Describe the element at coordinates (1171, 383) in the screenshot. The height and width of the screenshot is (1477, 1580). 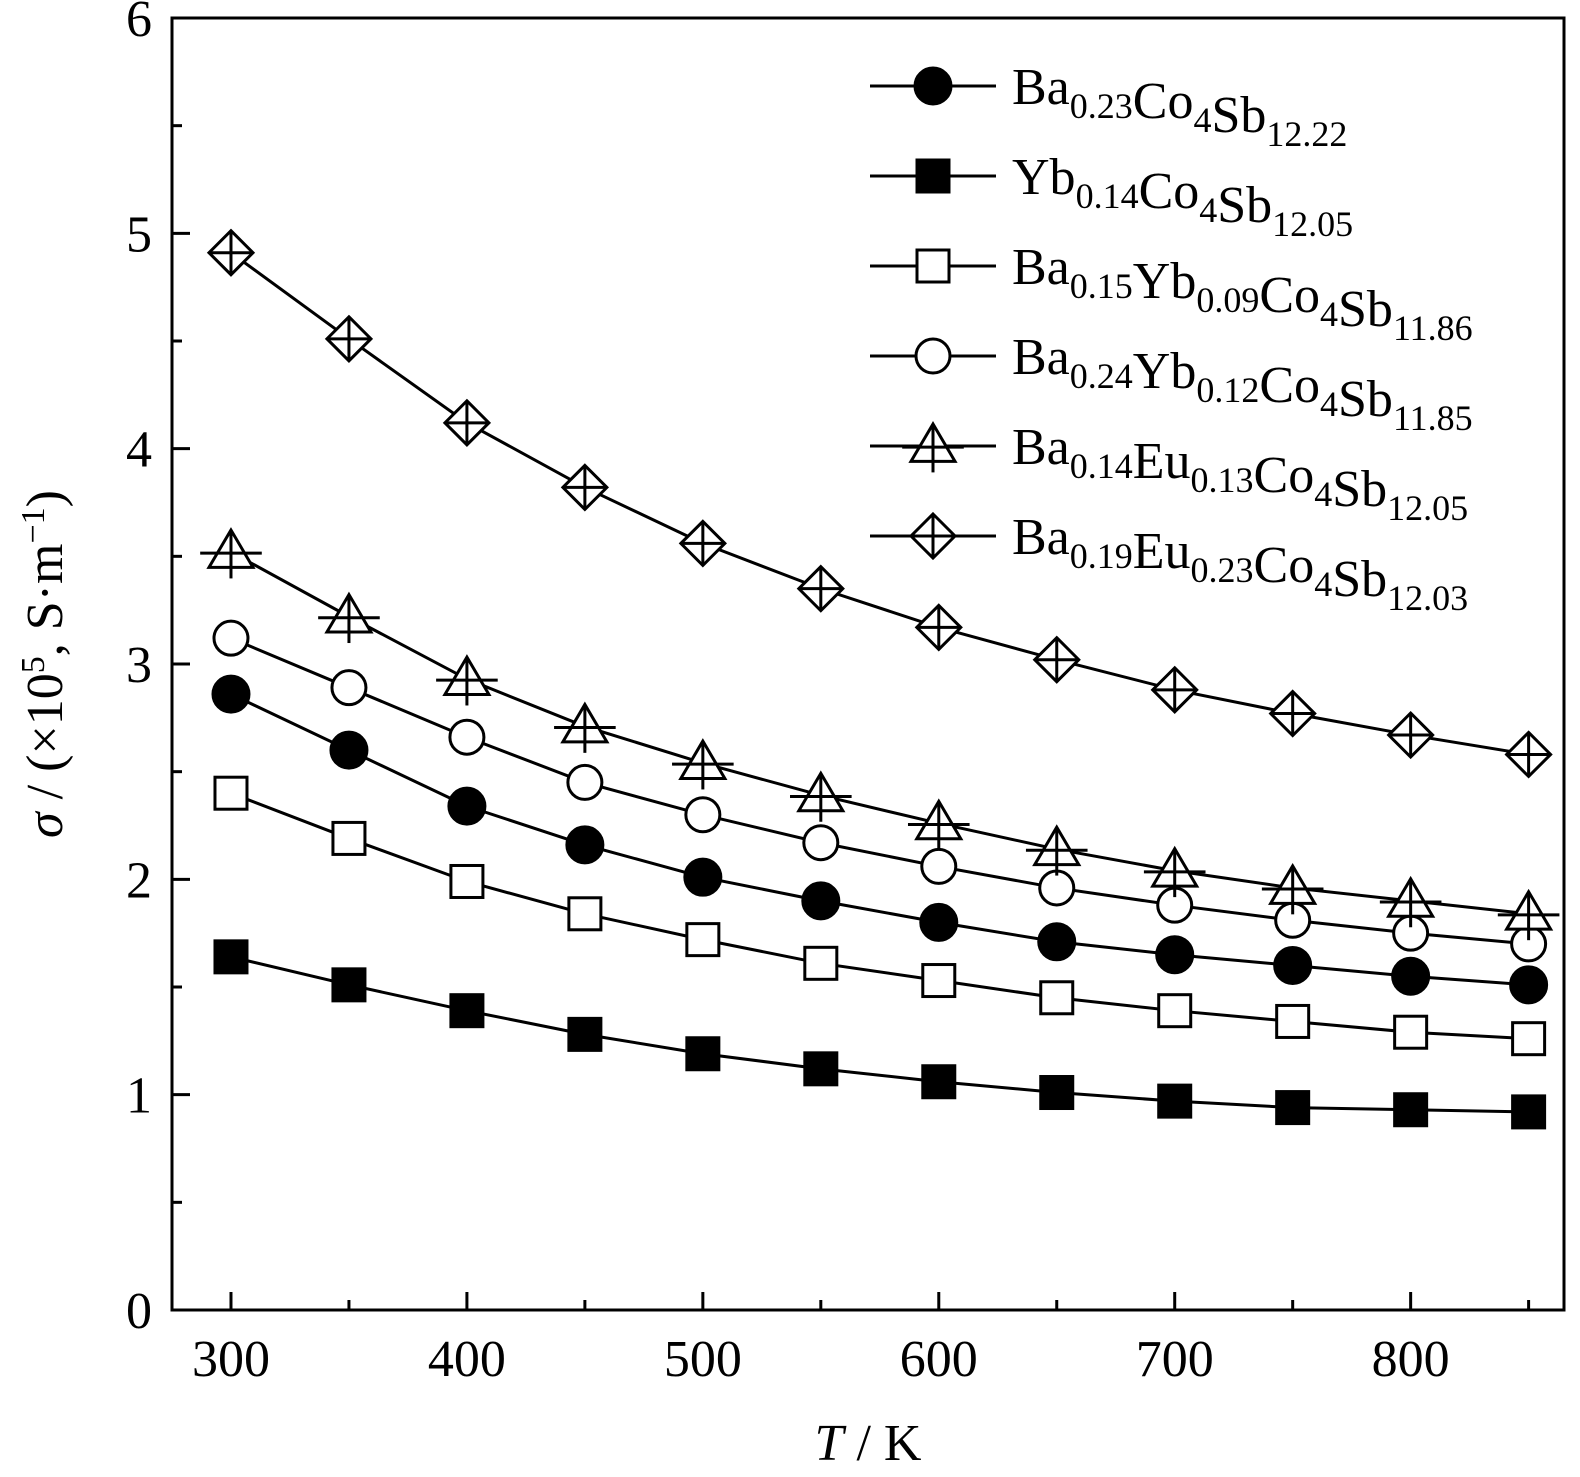
I see `legend-entry: Ba0.24Yb0.12Co4Sb11.85` at that location.